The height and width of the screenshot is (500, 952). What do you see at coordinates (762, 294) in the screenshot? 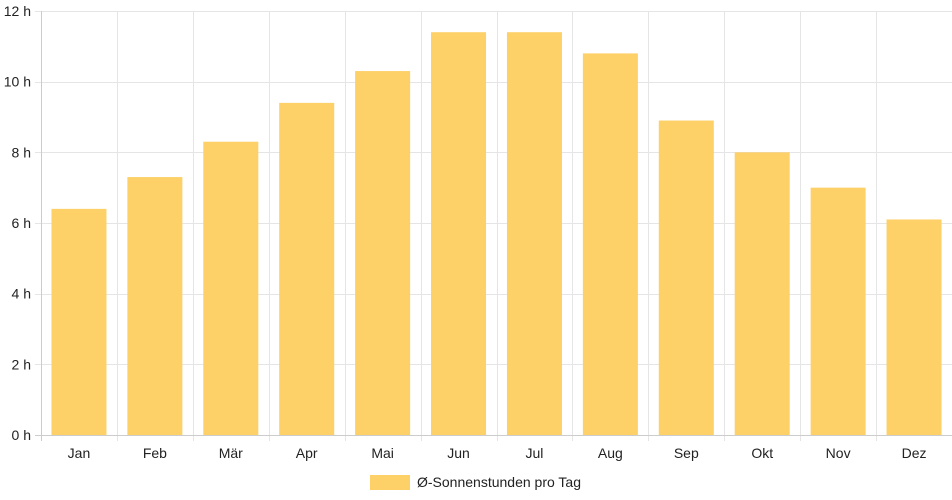
I see `bar-Okt` at bounding box center [762, 294].